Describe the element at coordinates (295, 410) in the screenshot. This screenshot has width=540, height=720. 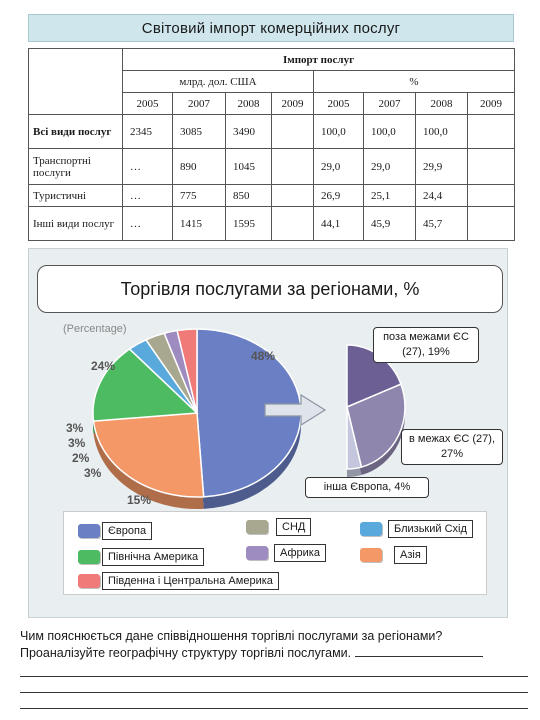
I see `arrow-icon` at that location.